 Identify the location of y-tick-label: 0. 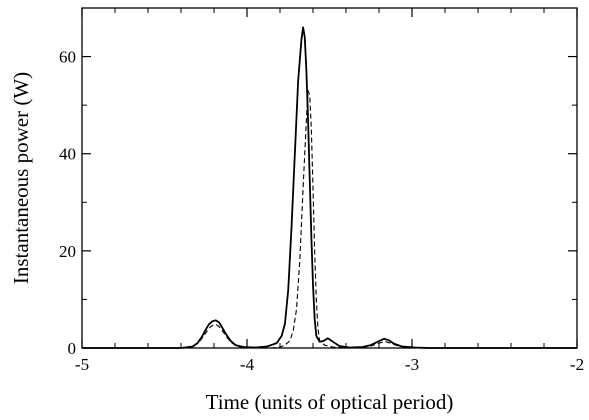
(72, 348).